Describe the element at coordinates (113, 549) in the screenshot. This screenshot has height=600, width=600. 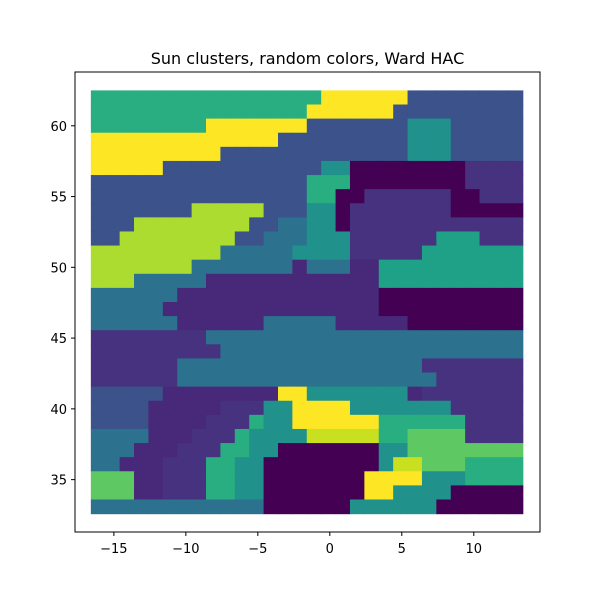
I see `x-tick-label: −15` at that location.